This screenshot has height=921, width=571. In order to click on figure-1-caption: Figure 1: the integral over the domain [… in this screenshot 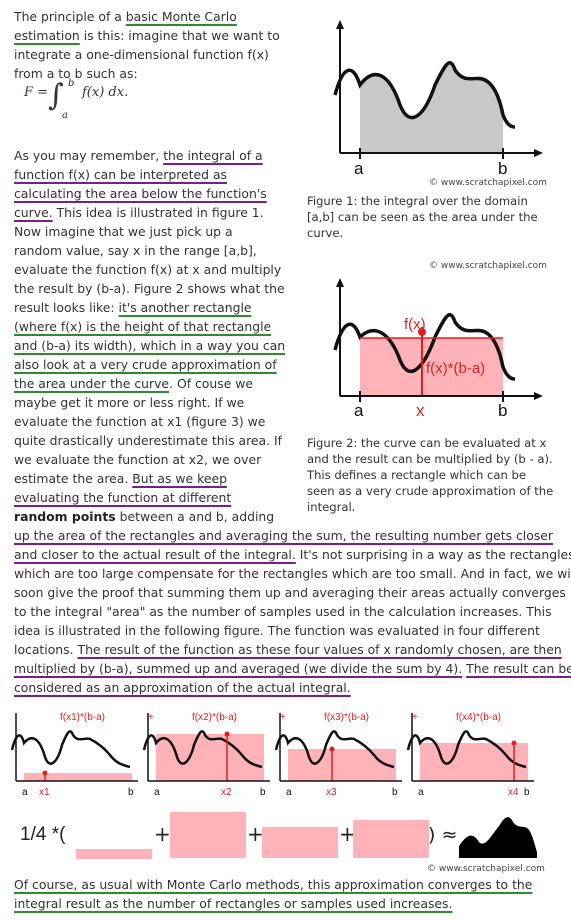, I will do `click(422, 217)`.